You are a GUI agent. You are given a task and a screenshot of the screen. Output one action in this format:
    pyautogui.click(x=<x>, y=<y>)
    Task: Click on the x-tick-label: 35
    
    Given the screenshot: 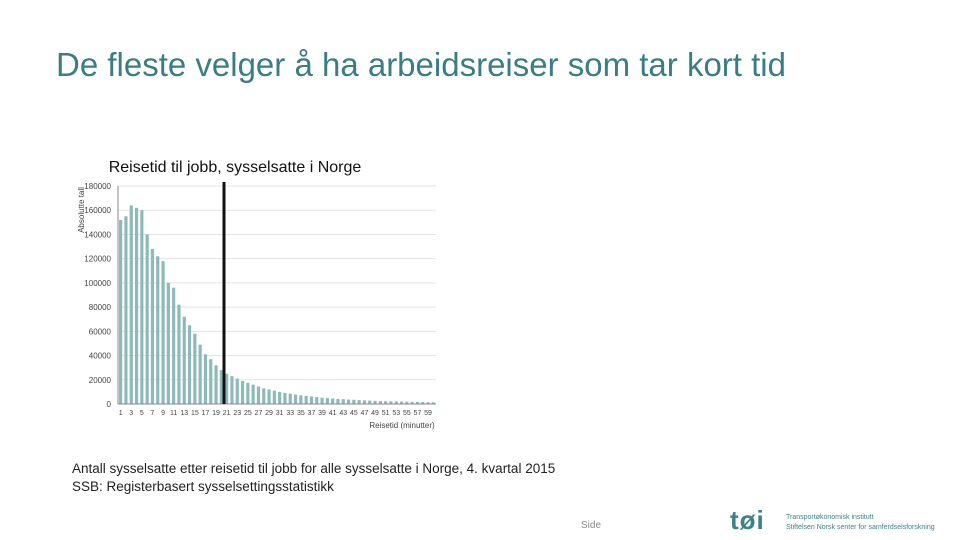 What is the action you would take?
    pyautogui.click(x=301, y=413)
    